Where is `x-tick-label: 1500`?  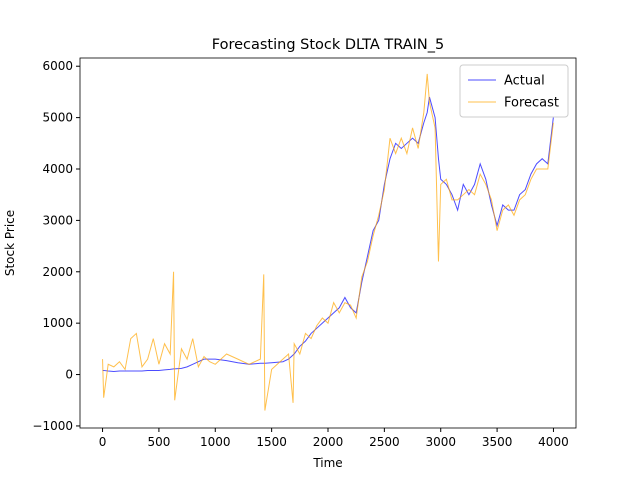
x-tick-label: 1500 is located at coordinates (271, 442).